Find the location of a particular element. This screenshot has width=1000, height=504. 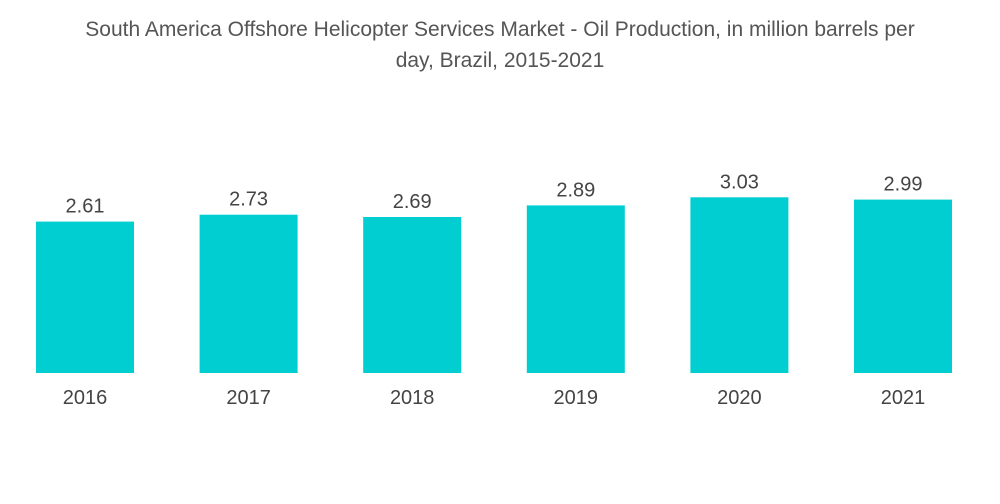

x-tick-label-2018: 2018 is located at coordinates (412, 398).